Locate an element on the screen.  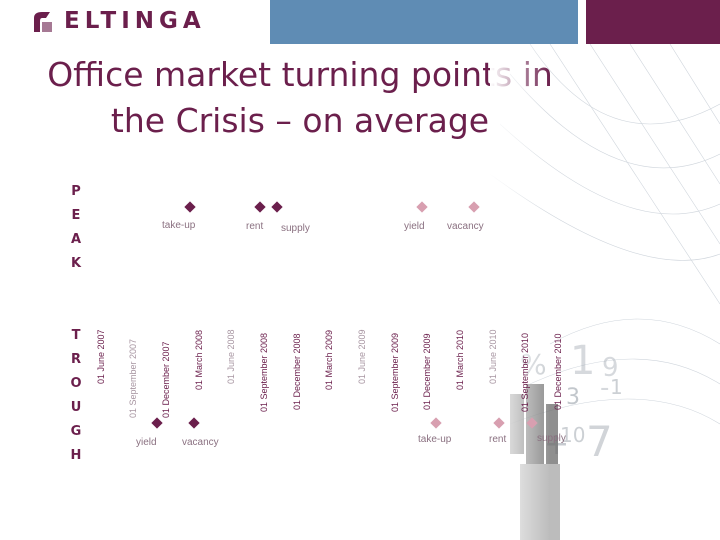
trough-letter: H is located at coordinates (76, 455).